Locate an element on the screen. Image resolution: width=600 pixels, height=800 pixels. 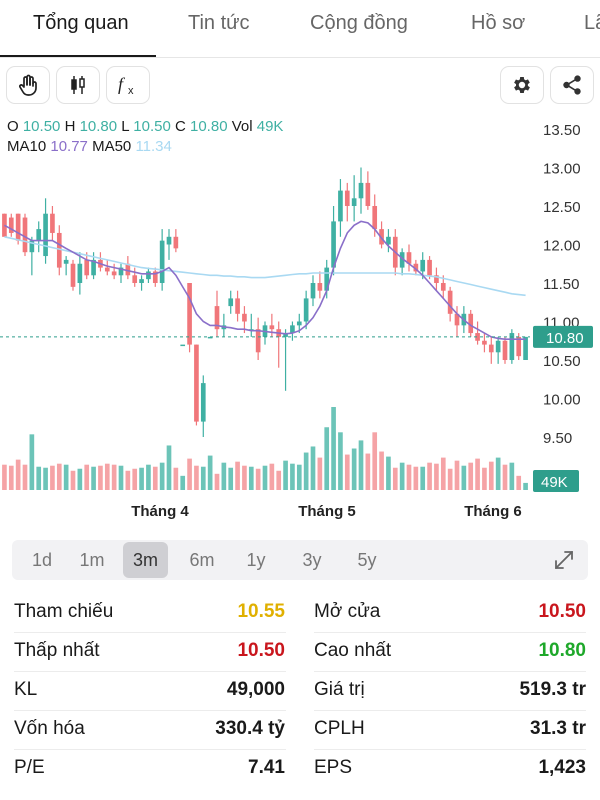
range-5y: 5y is located at coordinates (367, 560).